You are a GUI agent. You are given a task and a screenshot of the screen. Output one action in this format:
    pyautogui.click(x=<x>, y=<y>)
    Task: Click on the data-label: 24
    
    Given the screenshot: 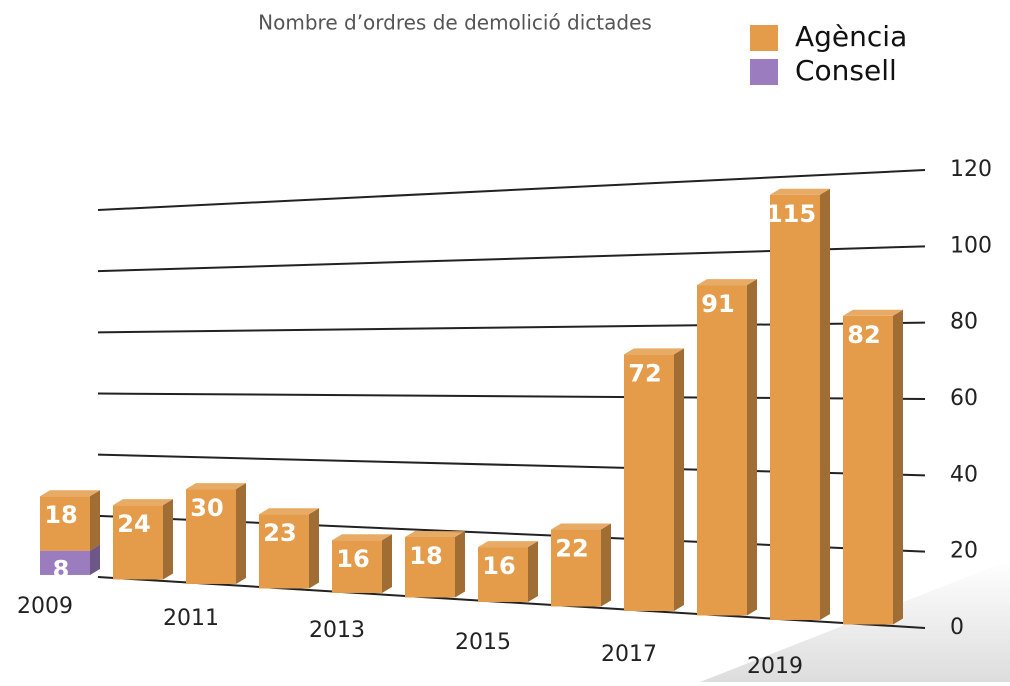 What is the action you would take?
    pyautogui.click(x=133, y=524)
    